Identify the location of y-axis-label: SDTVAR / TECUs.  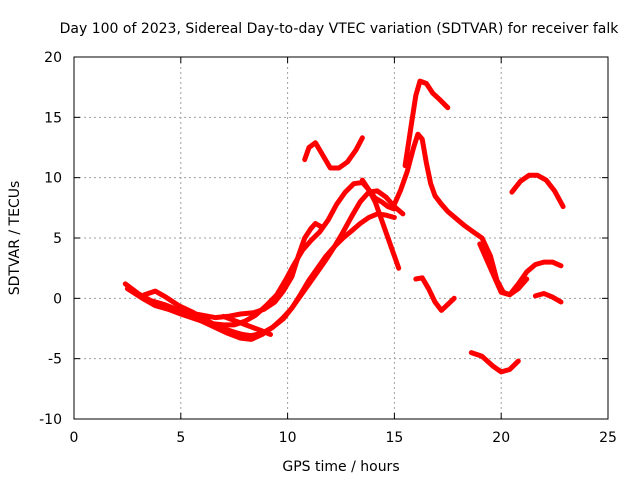
(15, 238).